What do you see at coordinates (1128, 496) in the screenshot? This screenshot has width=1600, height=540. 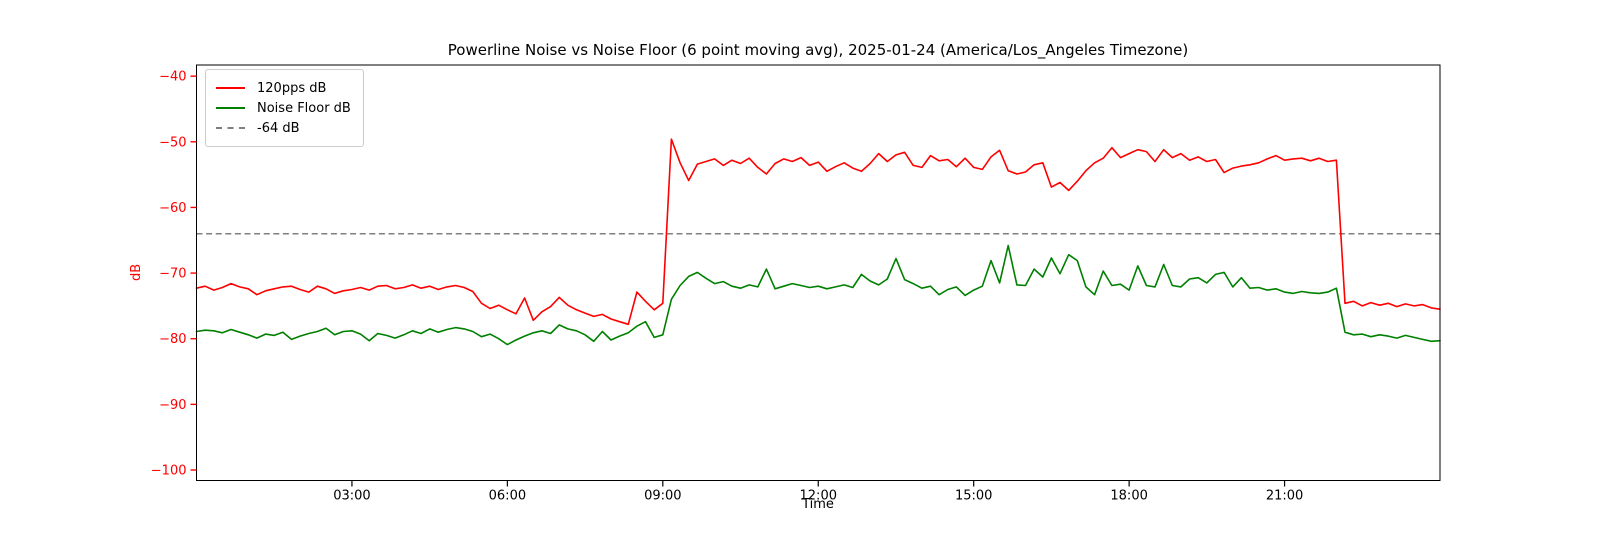 I see `x-tick-label: 18:00` at bounding box center [1128, 496].